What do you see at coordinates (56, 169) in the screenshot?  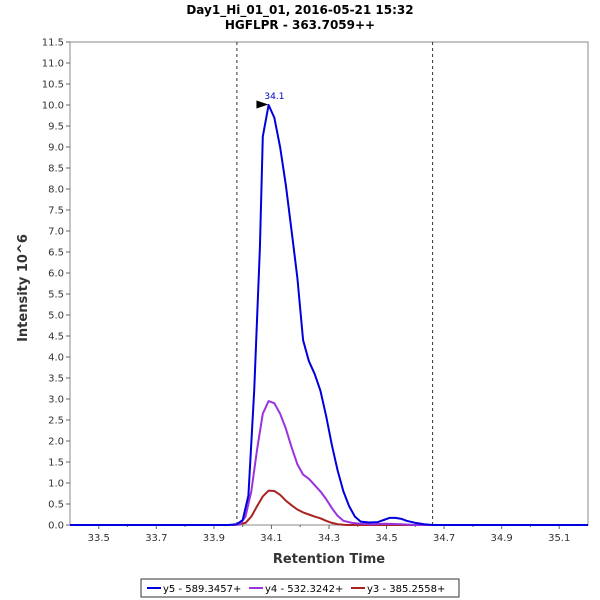 I see `y-tick-label: 8.5` at bounding box center [56, 169].